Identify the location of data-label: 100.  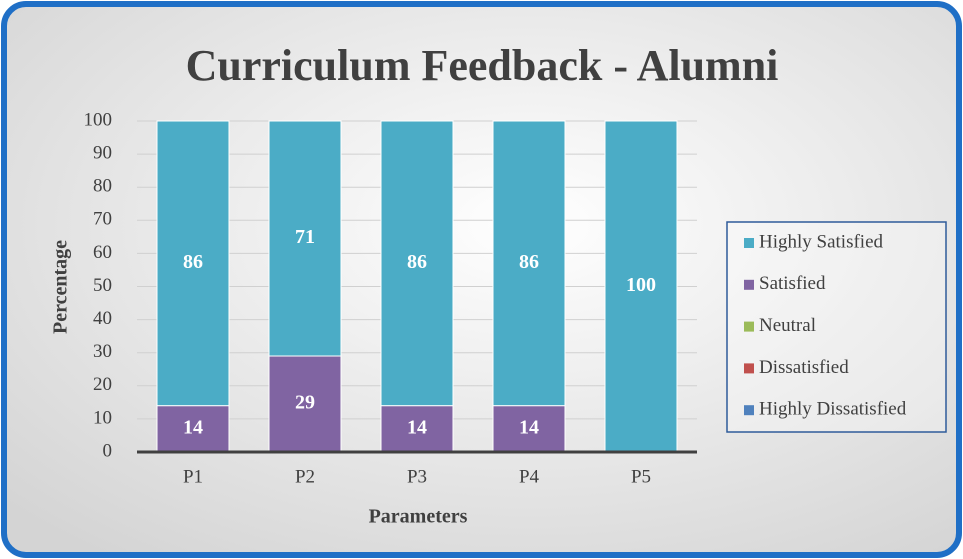
(641, 285).